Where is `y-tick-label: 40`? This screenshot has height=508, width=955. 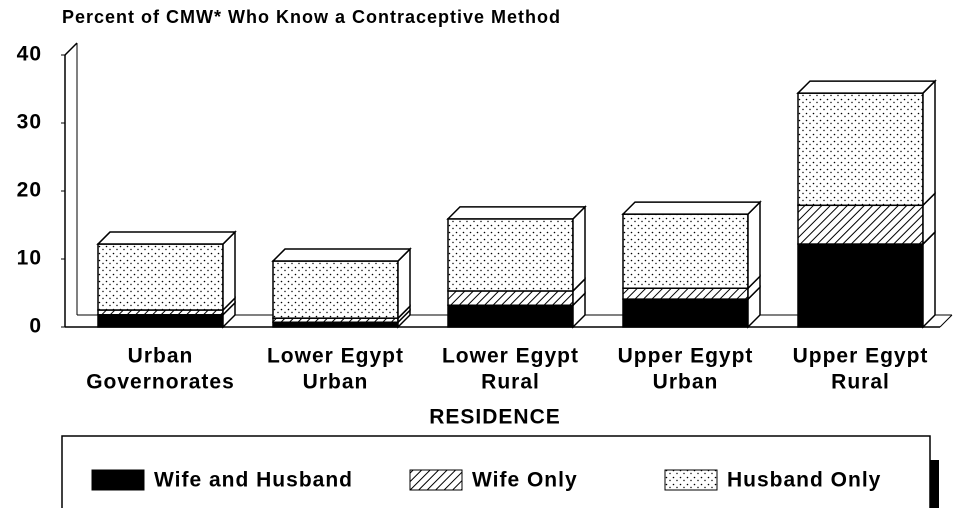 y-tick-label: 40 is located at coordinates (29, 54).